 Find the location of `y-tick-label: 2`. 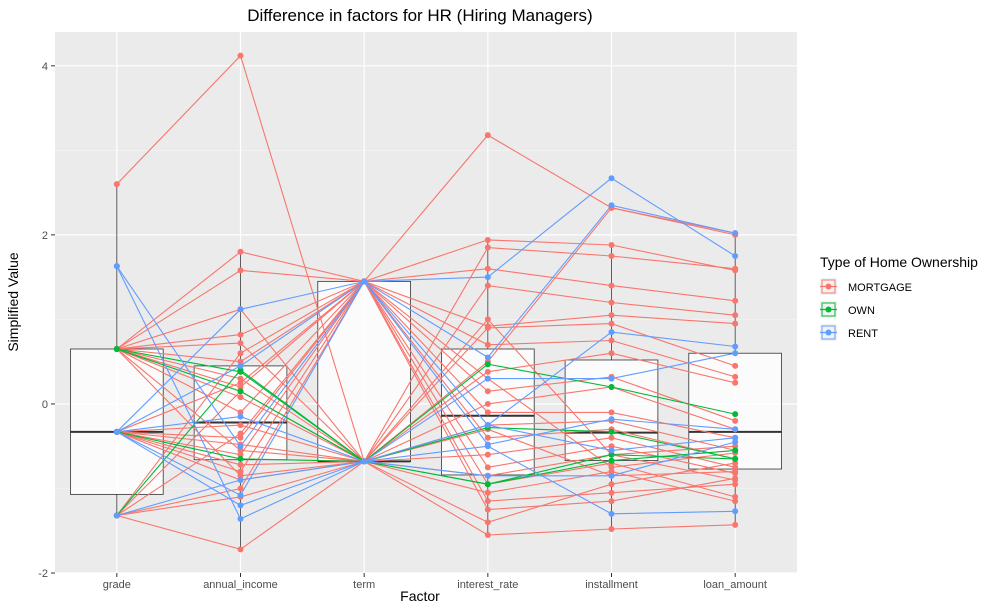

y-tick-label: 2 is located at coordinates (45, 236).